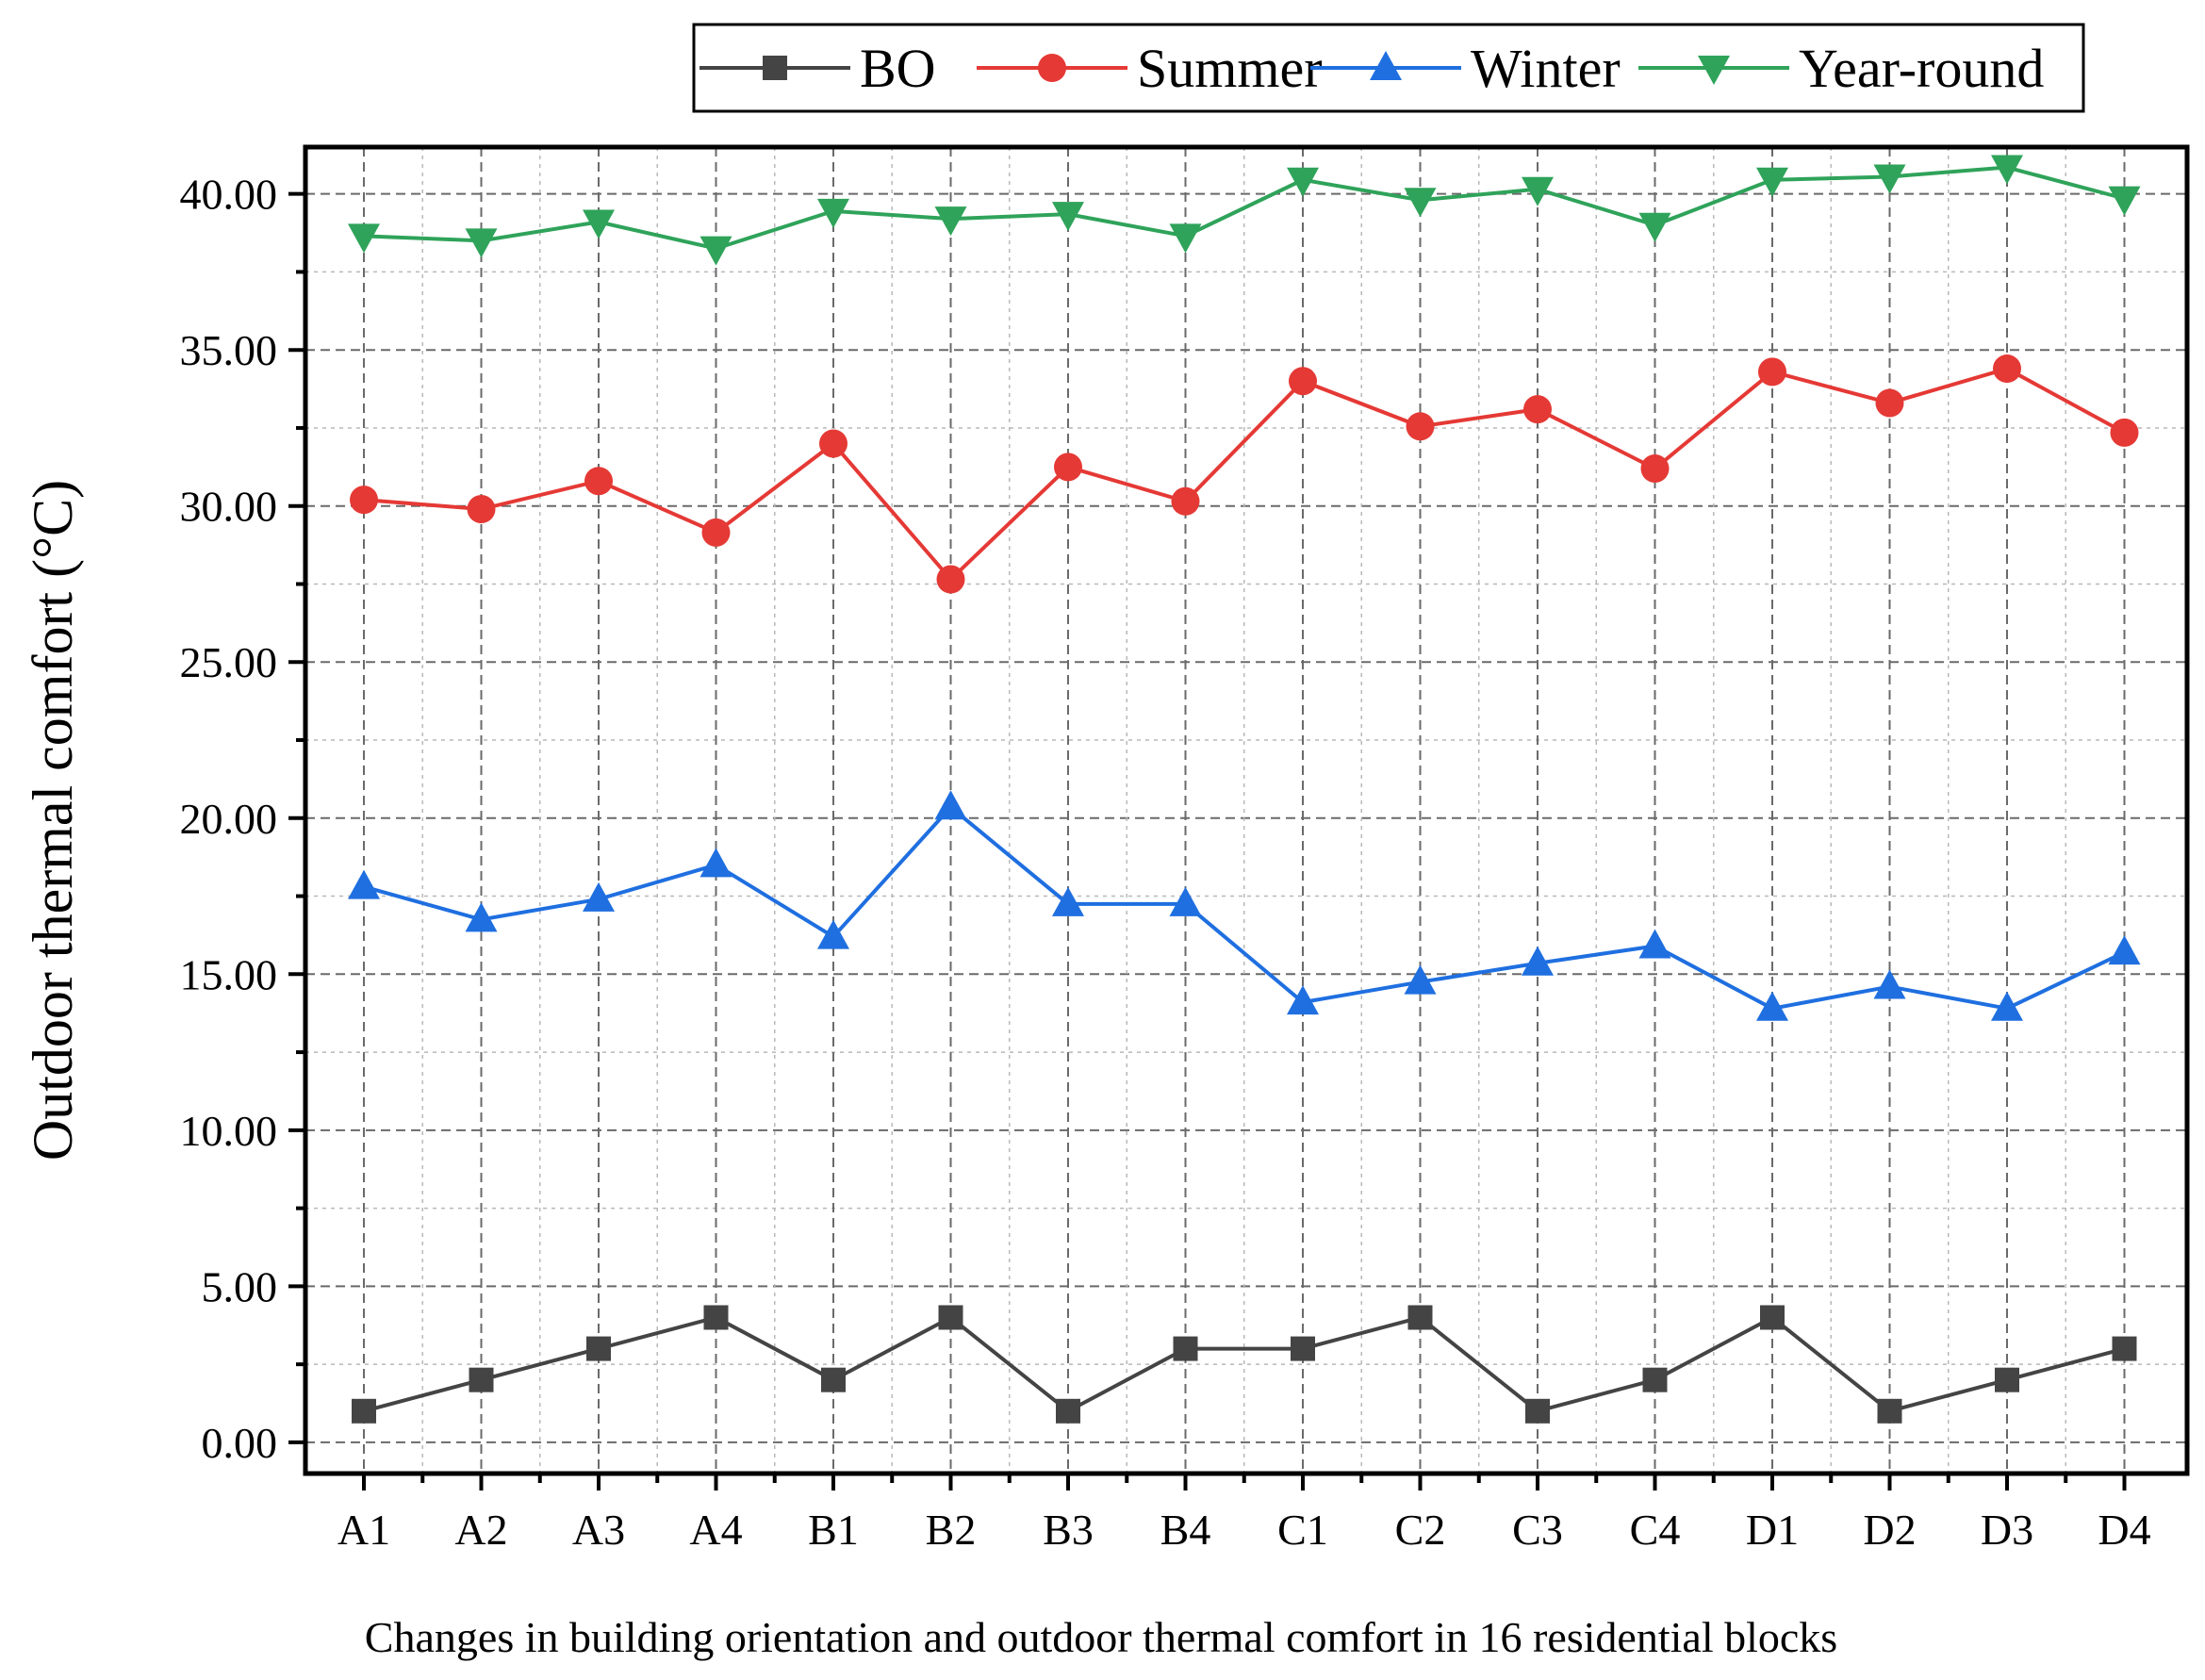 The image size is (2205, 1680). Describe the element at coordinates (1537, 1530) in the screenshot. I see `x-tick-label: C3` at that location.